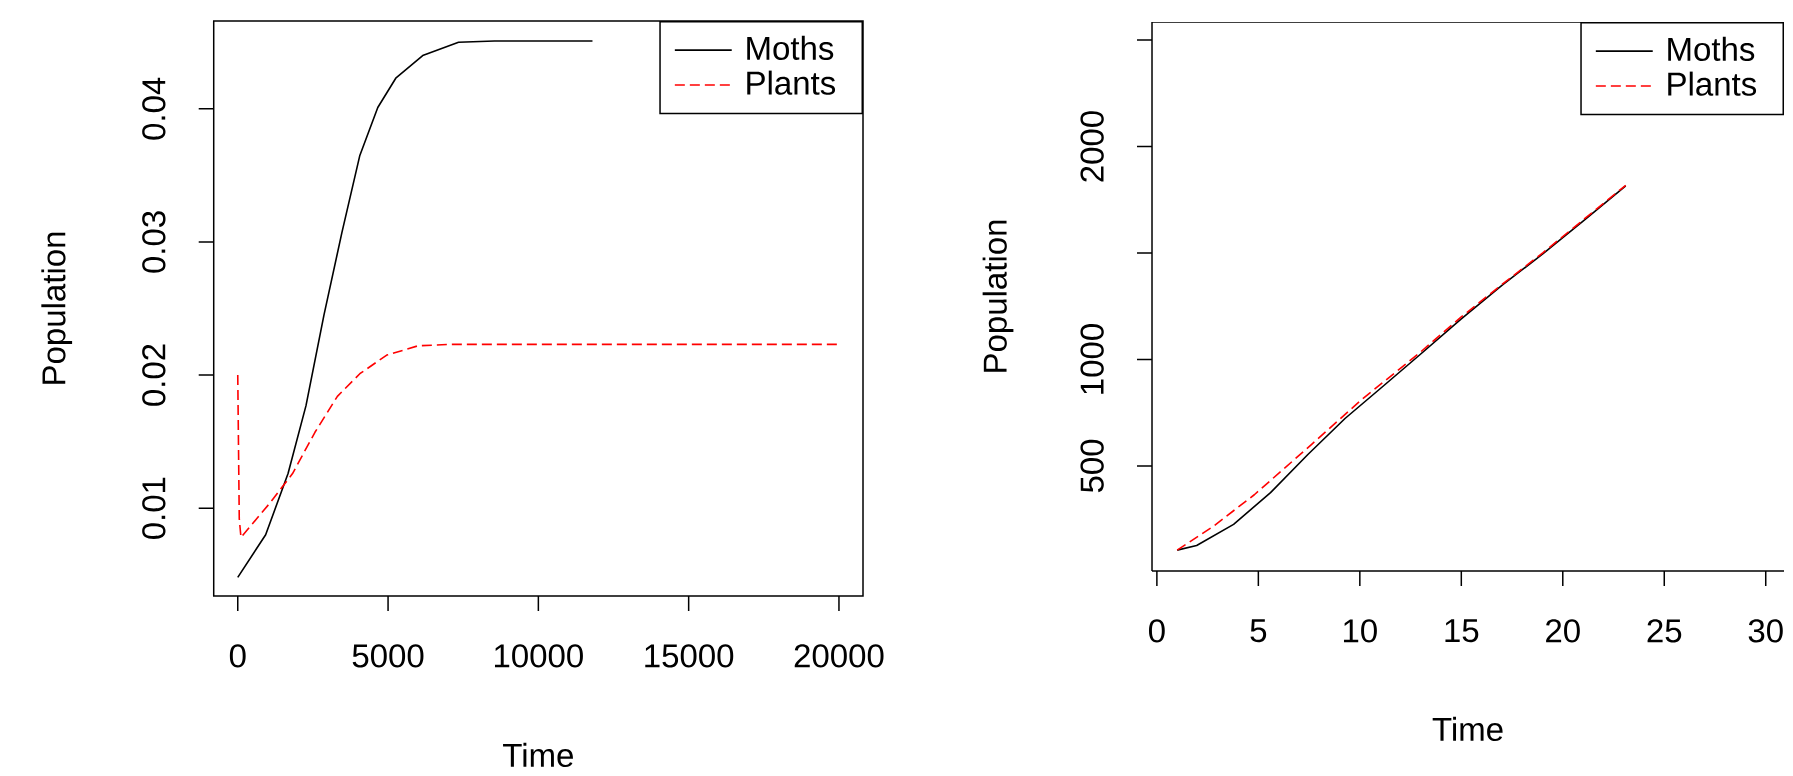 The height and width of the screenshot is (776, 1793). What do you see at coordinates (1092, 359) in the screenshot?
I see `y-tick-label: 1000` at bounding box center [1092, 359].